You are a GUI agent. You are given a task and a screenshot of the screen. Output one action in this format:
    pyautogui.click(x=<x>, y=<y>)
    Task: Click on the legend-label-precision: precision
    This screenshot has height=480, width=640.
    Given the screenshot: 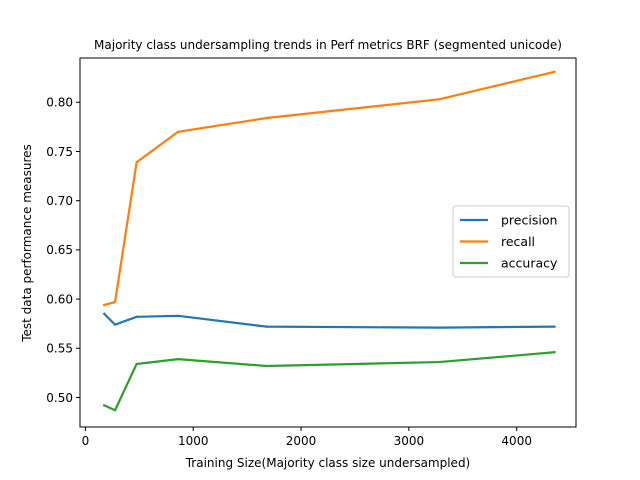 What is the action you would take?
    pyautogui.click(x=529, y=220)
    